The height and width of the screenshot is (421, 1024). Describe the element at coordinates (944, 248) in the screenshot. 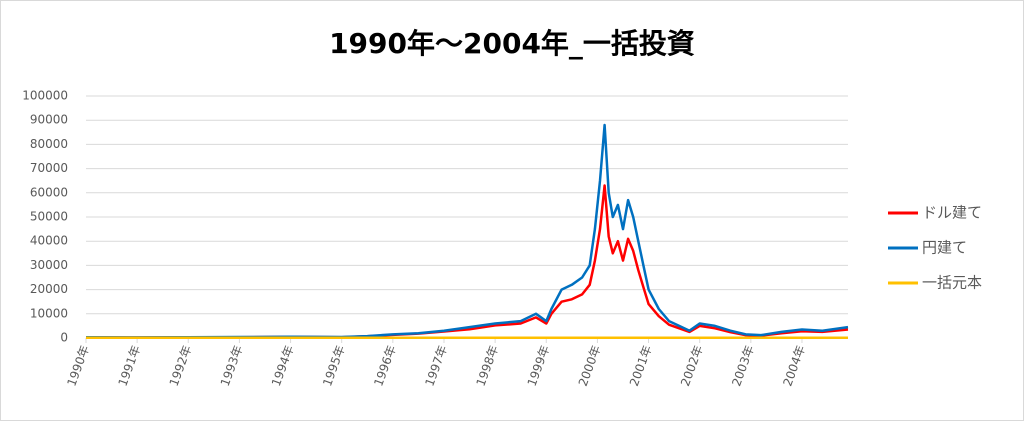

I see `legend-label: 円建て` at that location.